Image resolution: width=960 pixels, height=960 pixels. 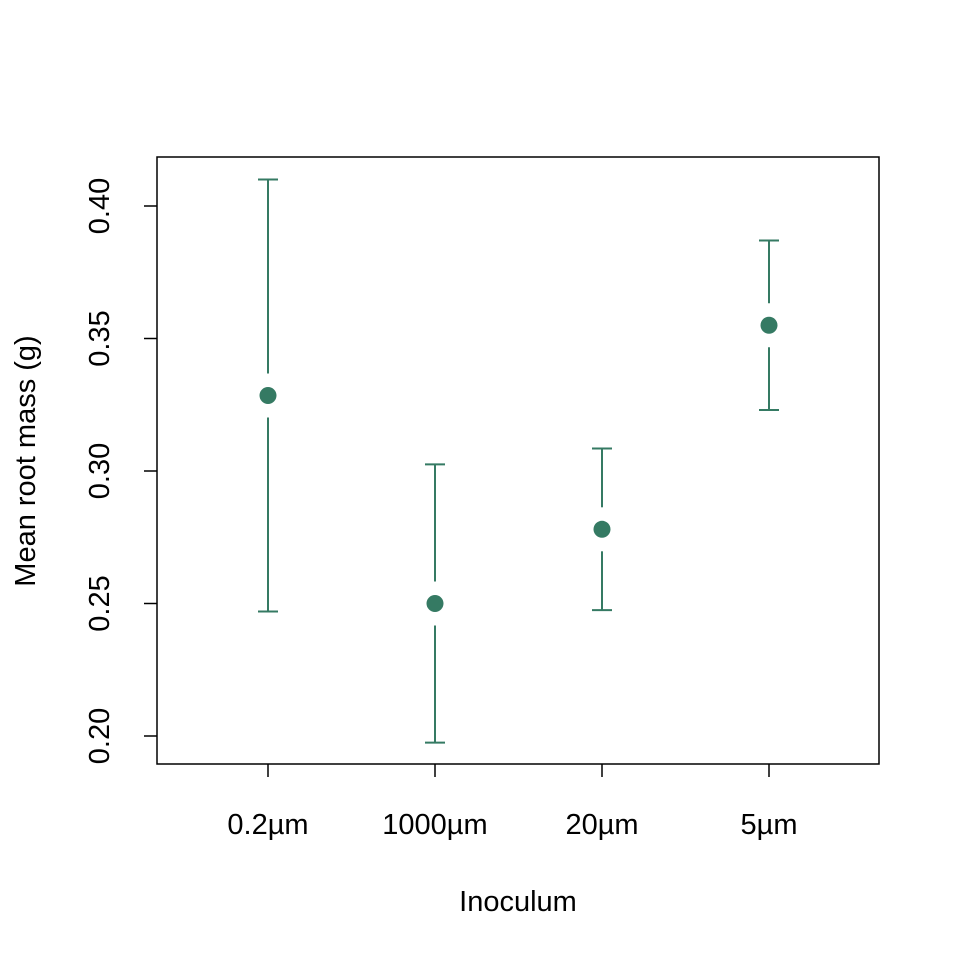 I want to click on y-tick-label: 0.25, so click(x=100, y=603).